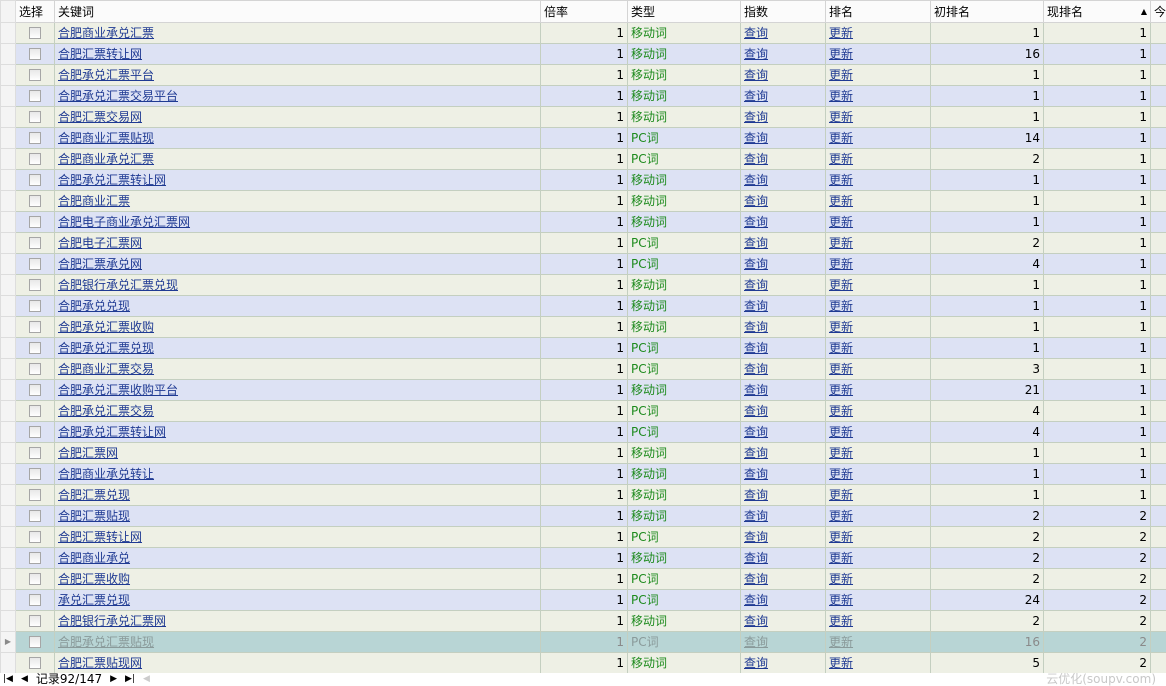  Describe the element at coordinates (106, 369) in the screenshot. I see `keyword-link: 合肥商业汇票交易` at that location.